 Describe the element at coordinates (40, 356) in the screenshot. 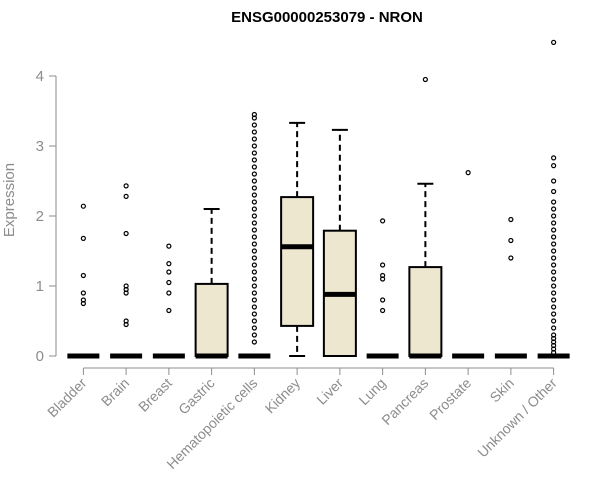

I see `y-tick-label: 0` at that location.